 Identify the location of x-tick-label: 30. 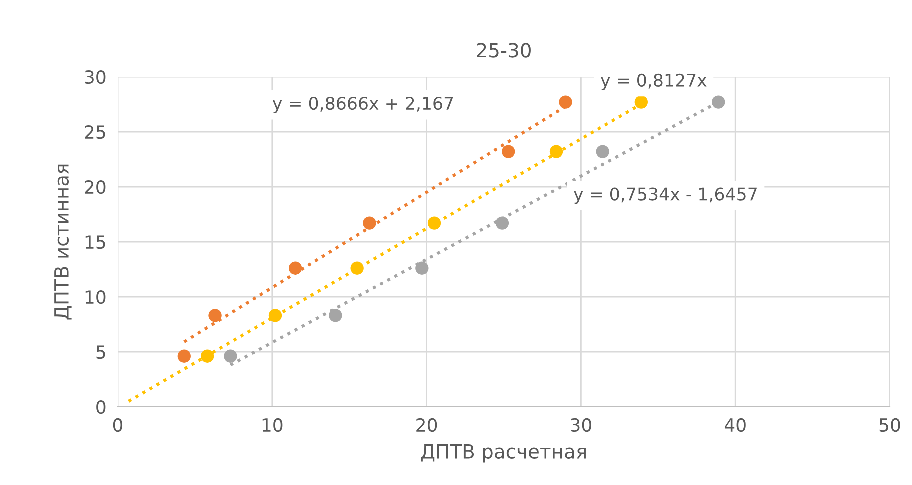
(581, 425).